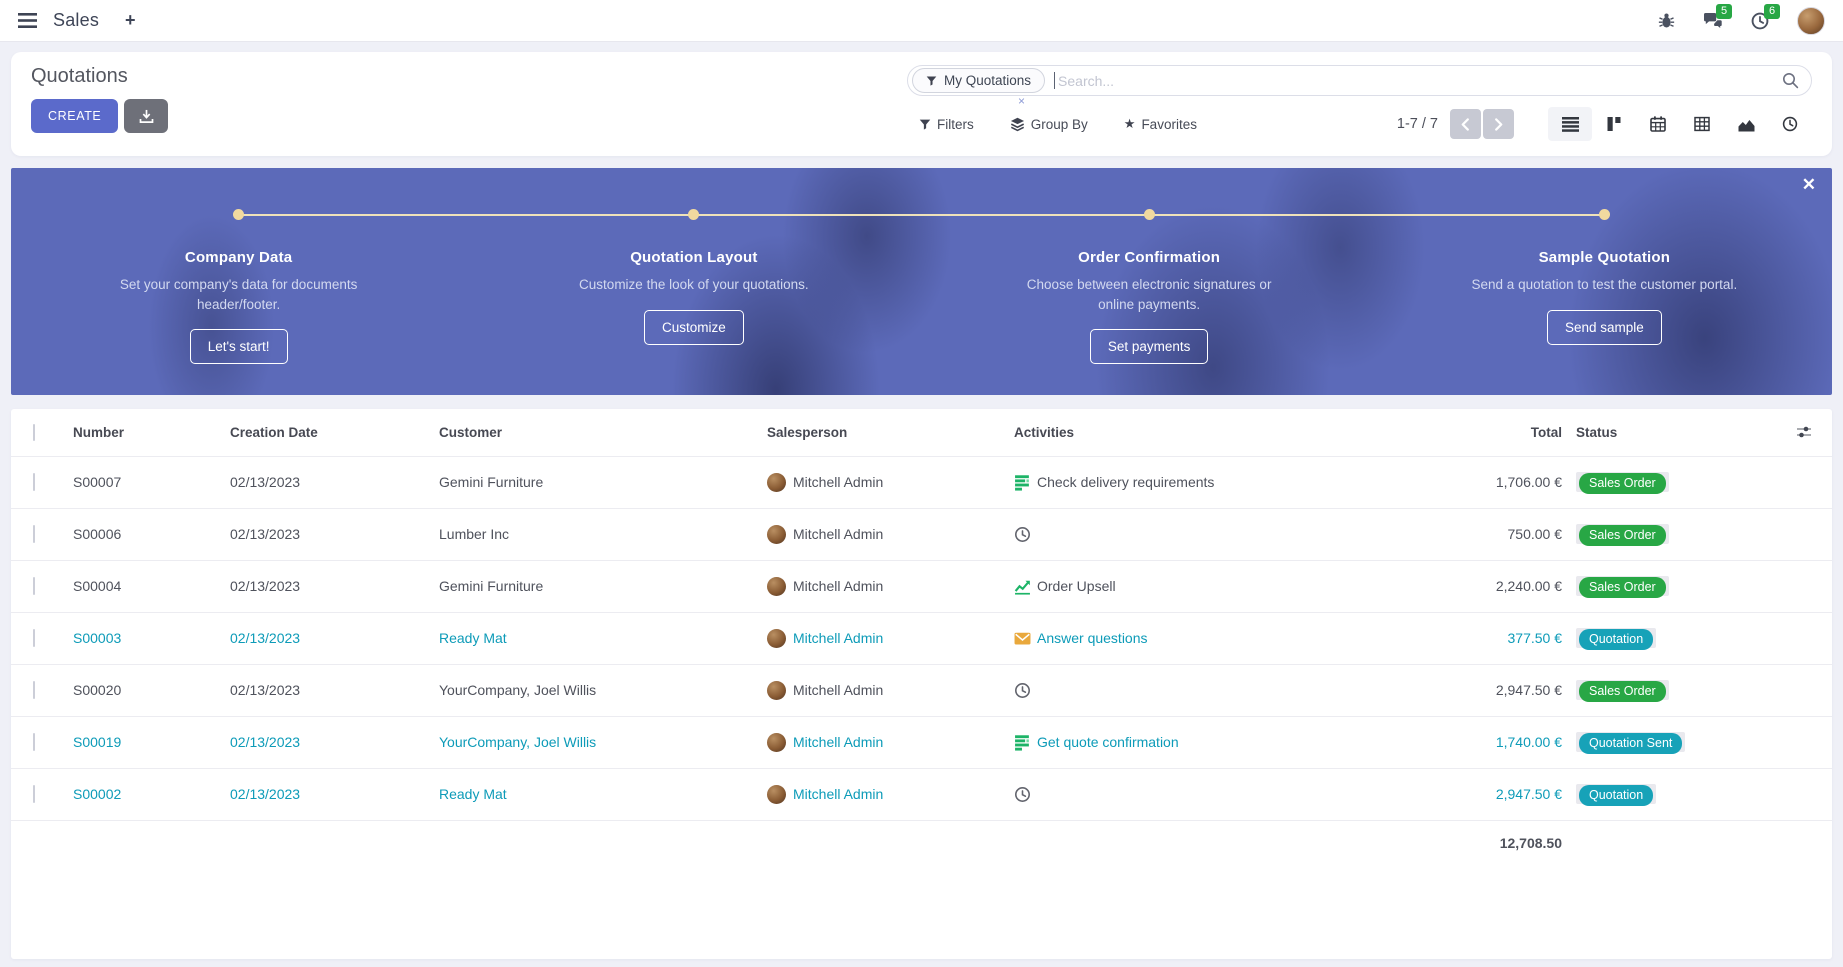 The width and height of the screenshot is (1843, 967). I want to click on view-activity-button, so click(1790, 124).